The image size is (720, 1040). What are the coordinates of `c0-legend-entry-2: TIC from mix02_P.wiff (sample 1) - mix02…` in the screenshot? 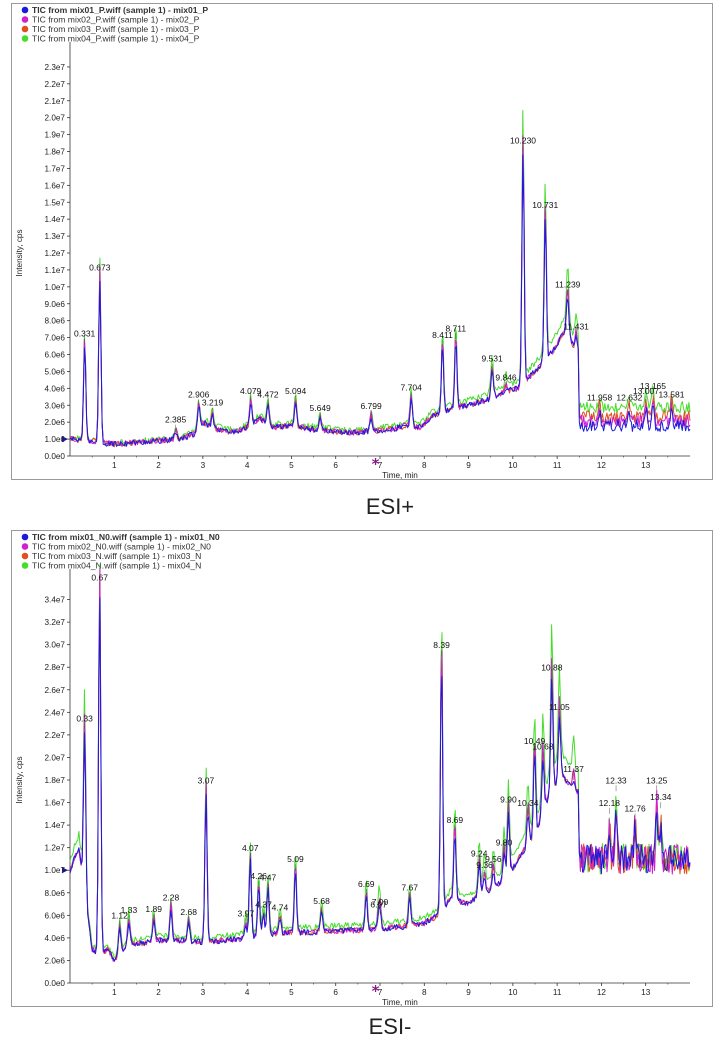 It's located at (116, 20).